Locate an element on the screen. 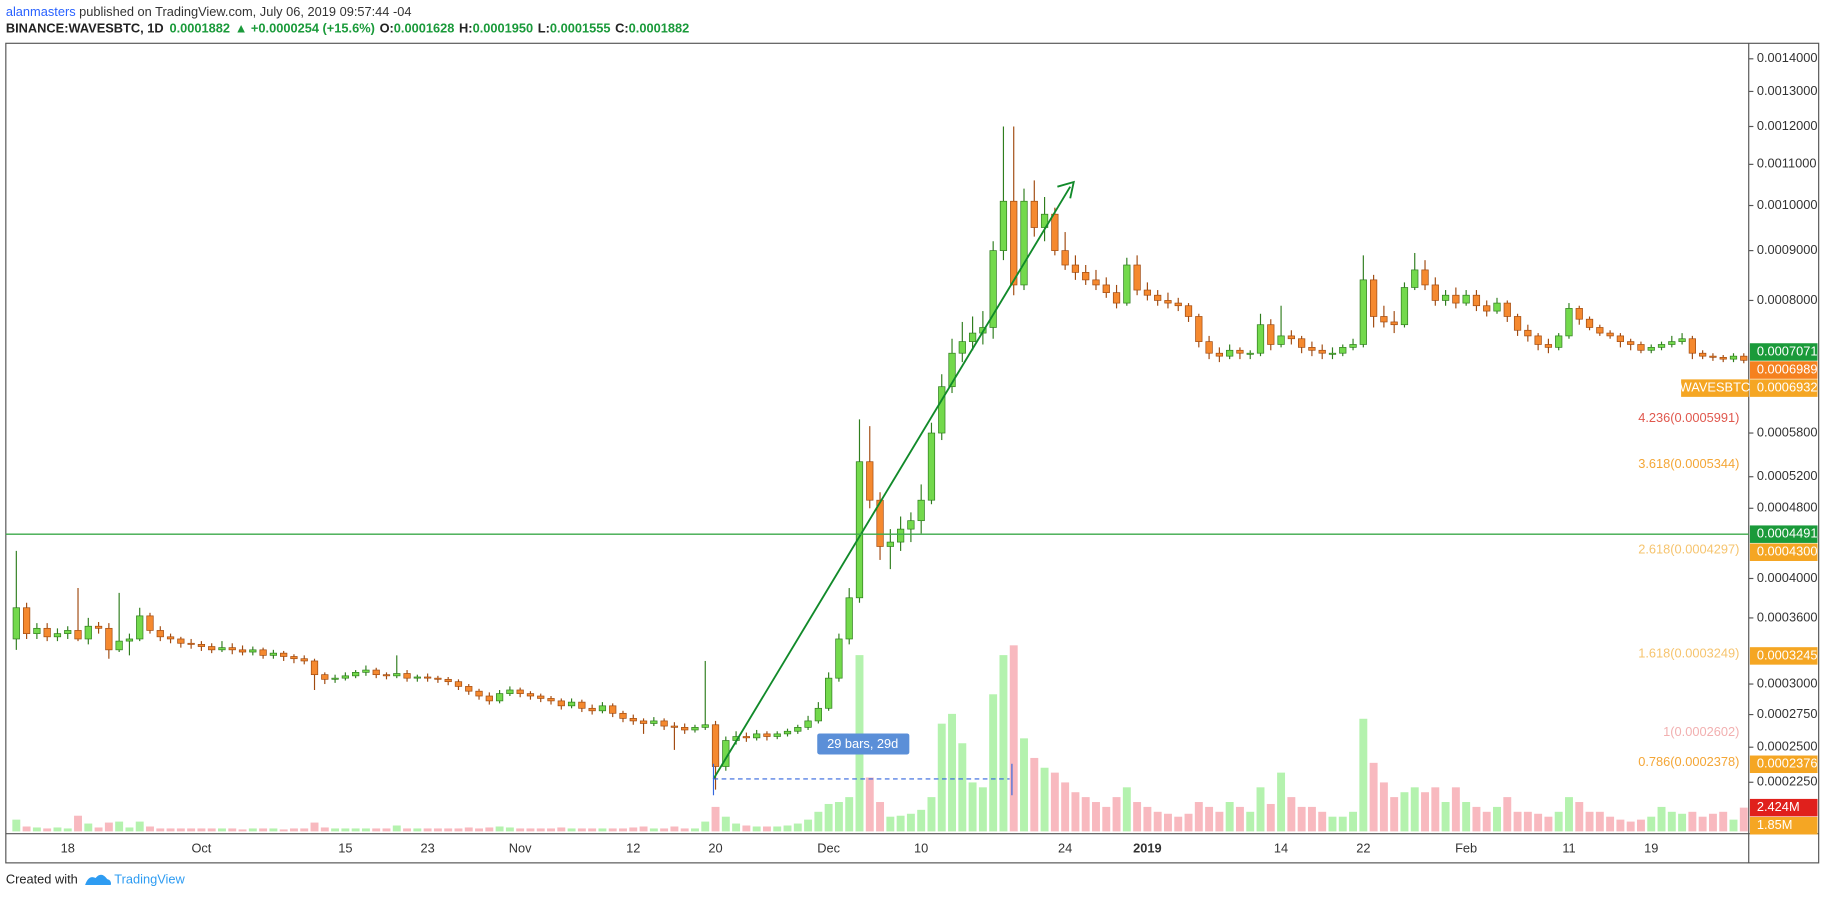 The height and width of the screenshot is (898, 1828). c: 0.0001882 is located at coordinates (659, 28).